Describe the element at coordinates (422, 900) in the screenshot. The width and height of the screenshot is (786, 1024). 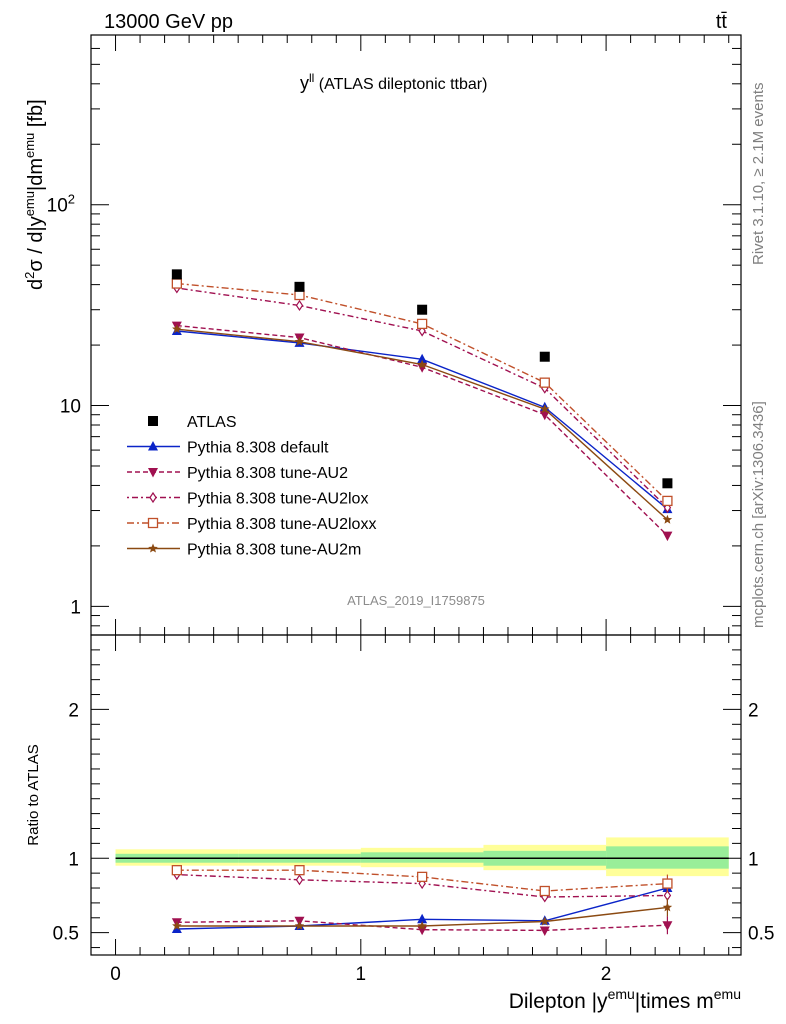
I see `ratio-series-layer` at that location.